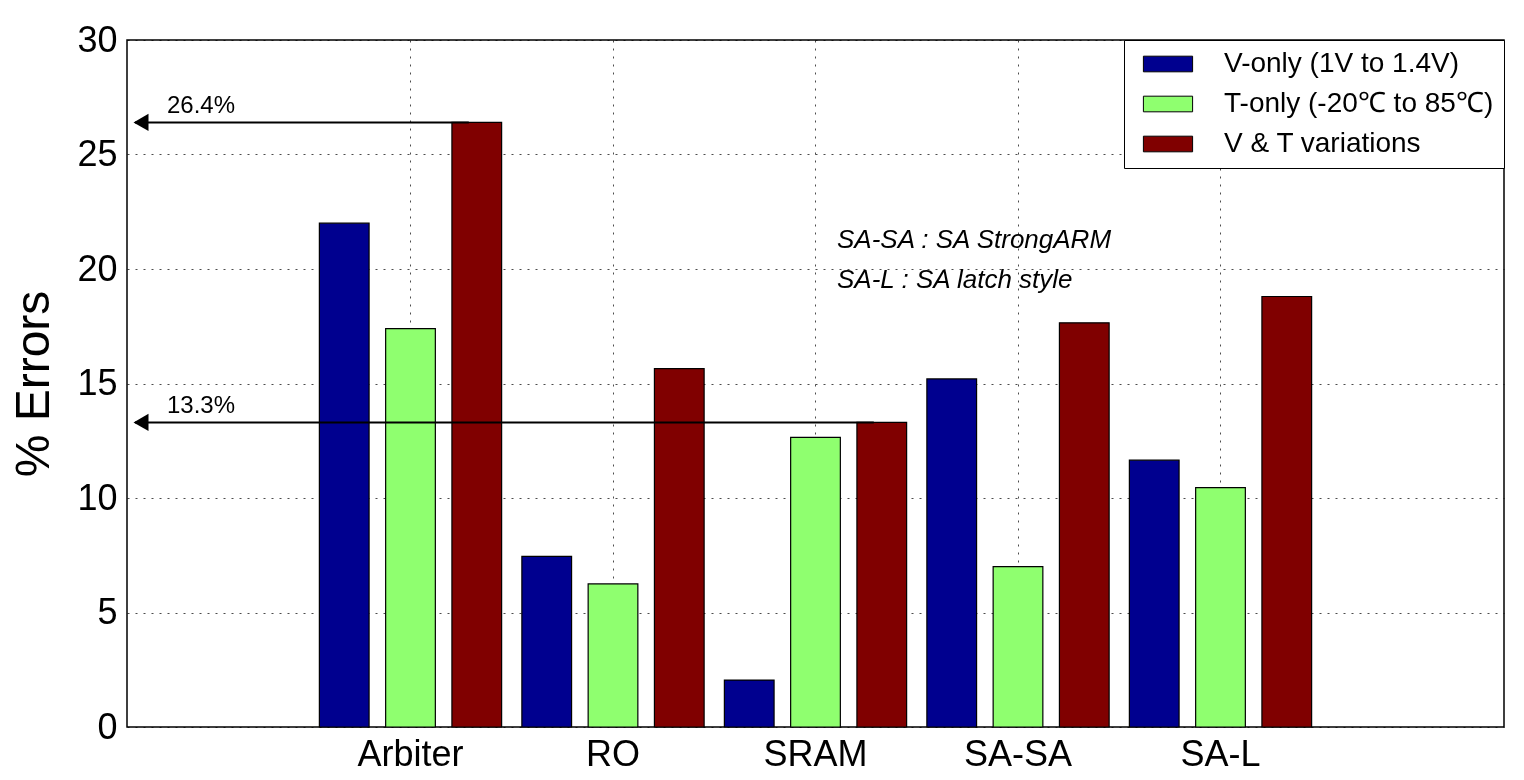 The width and height of the screenshot is (1524, 780). Describe the element at coordinates (97, 497) in the screenshot. I see `y-tick-label: 10` at that location.